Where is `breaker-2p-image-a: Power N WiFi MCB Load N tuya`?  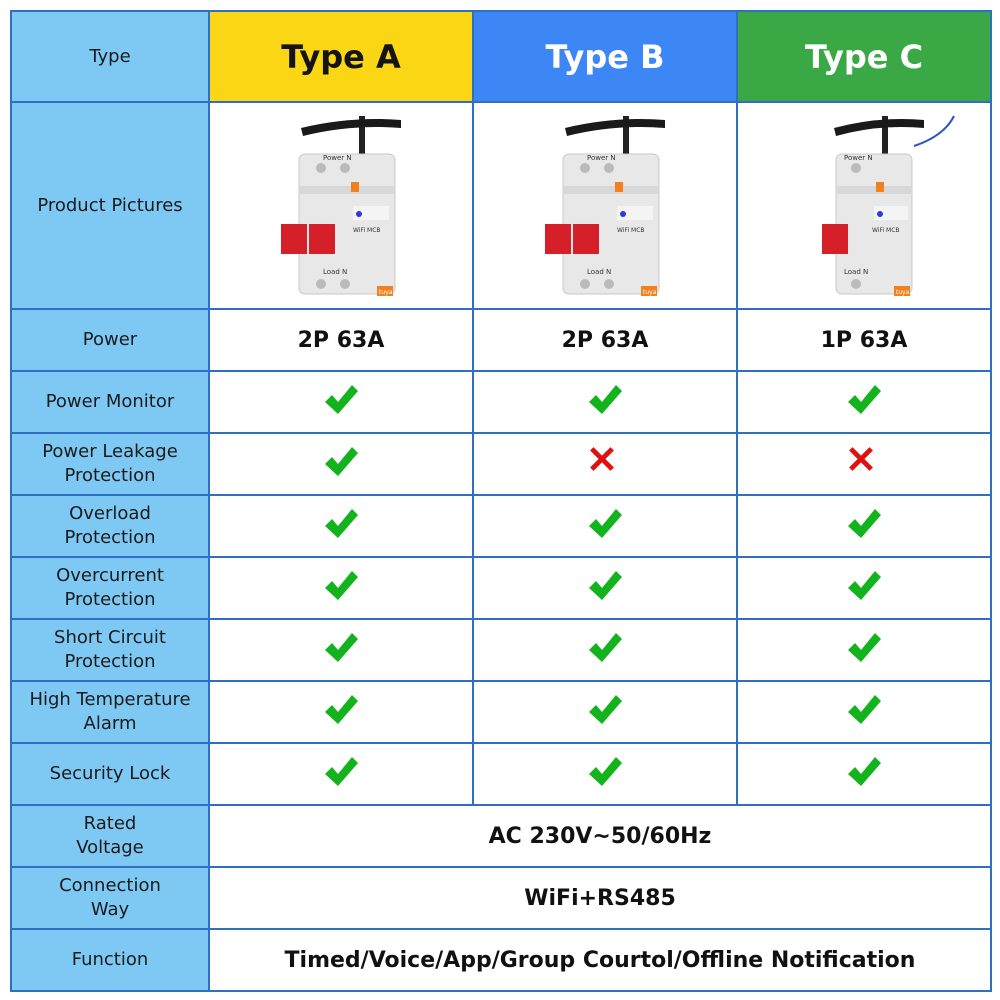 breaker-2p-image-a: Power N WiFi MCB Load N tuya is located at coordinates (341, 205).